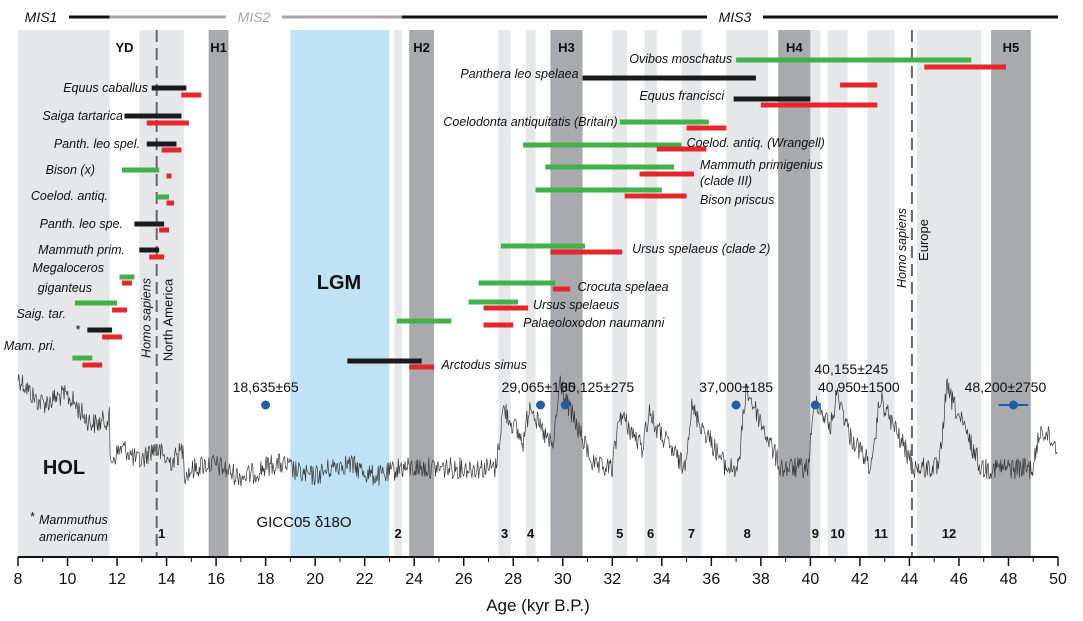  Describe the element at coordinates (216, 579) in the screenshot. I see `x-tick-label-16: 16` at that location.